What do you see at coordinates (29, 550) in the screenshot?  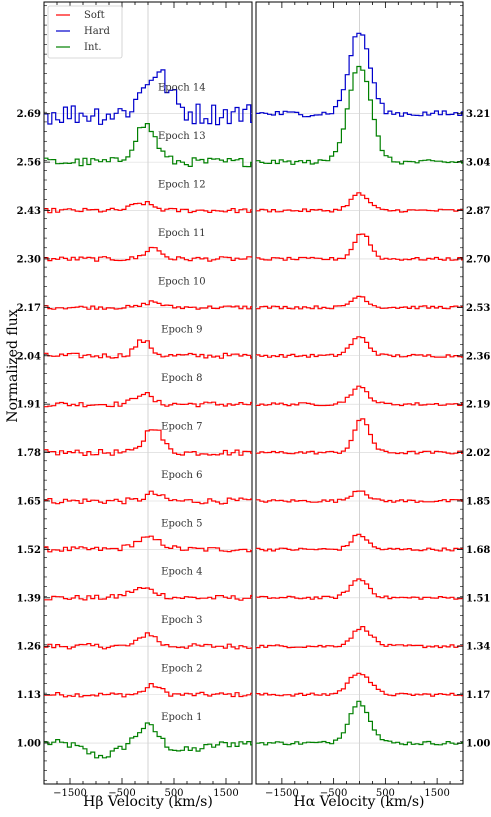 I see `y-tick-label: 1.52` at bounding box center [29, 550].